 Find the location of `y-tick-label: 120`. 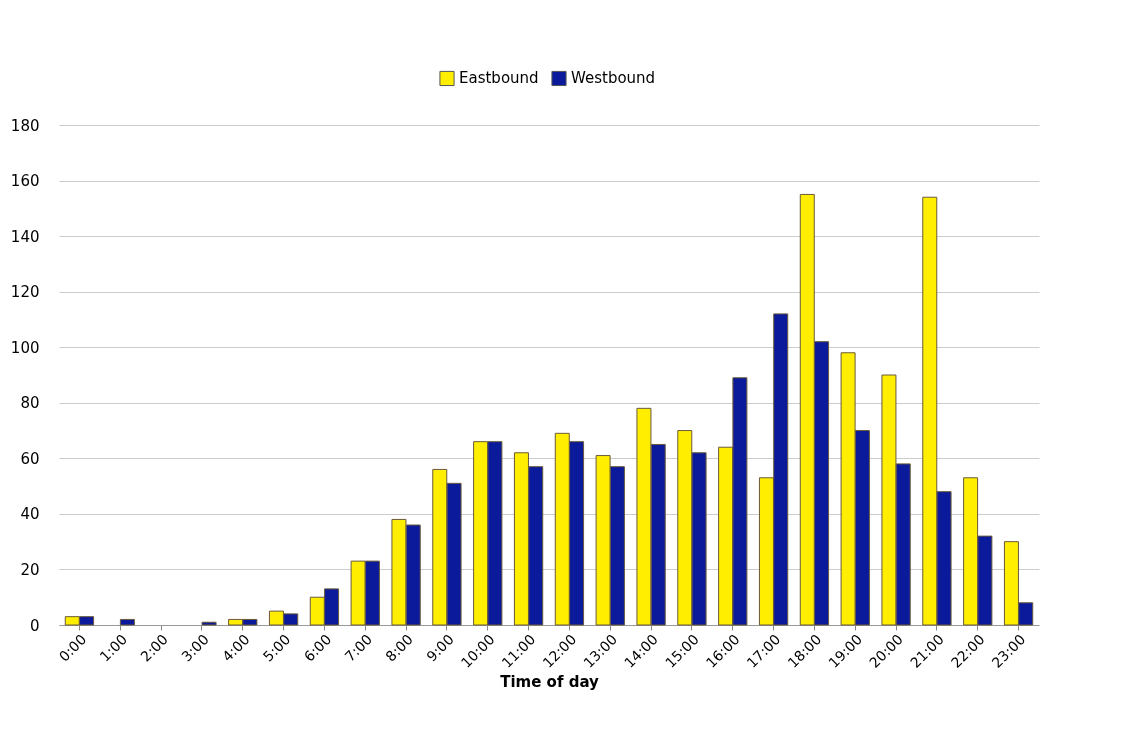

y-tick-label: 120 is located at coordinates (25, 292).